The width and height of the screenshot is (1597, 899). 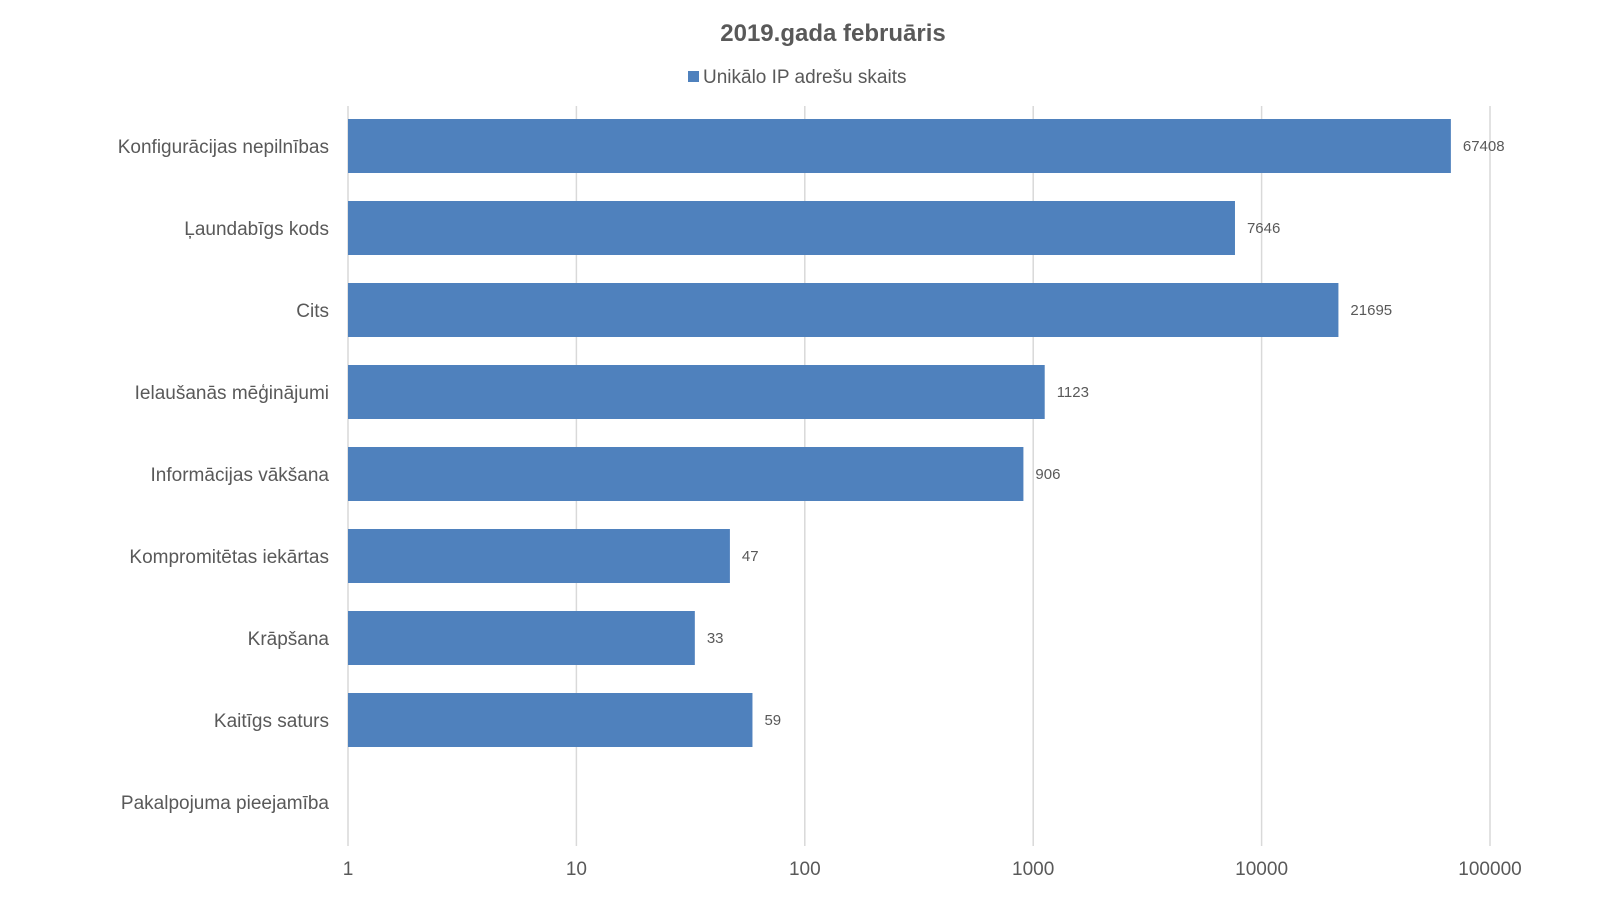 What do you see at coordinates (240, 475) in the screenshot?
I see `category-label: Informācijas vākšana` at bounding box center [240, 475].